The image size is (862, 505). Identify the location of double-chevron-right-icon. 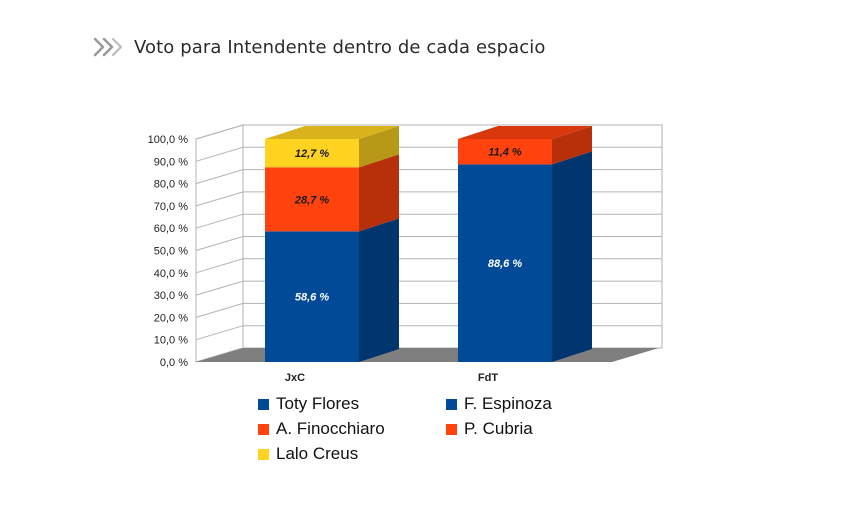
(107, 47).